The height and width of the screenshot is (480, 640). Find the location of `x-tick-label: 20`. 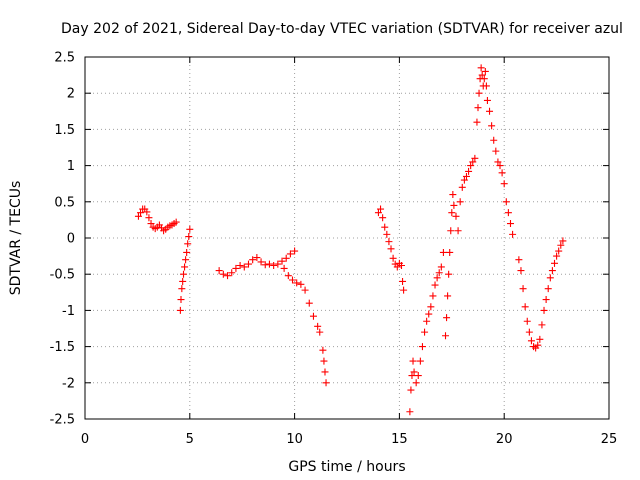

x-tick-label: 20 is located at coordinates (504, 439).